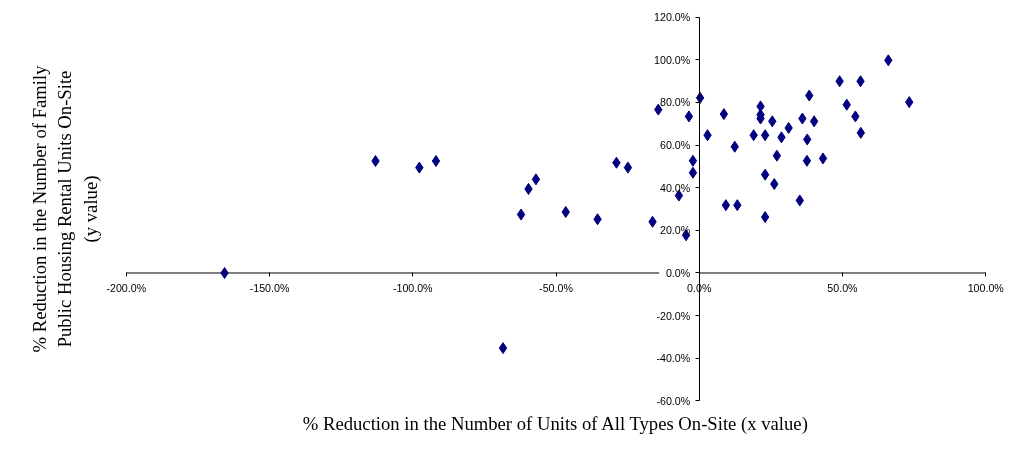 The image size is (1016, 452). What do you see at coordinates (675, 230) in the screenshot?
I see `y-tick-label: 20.0%` at bounding box center [675, 230].